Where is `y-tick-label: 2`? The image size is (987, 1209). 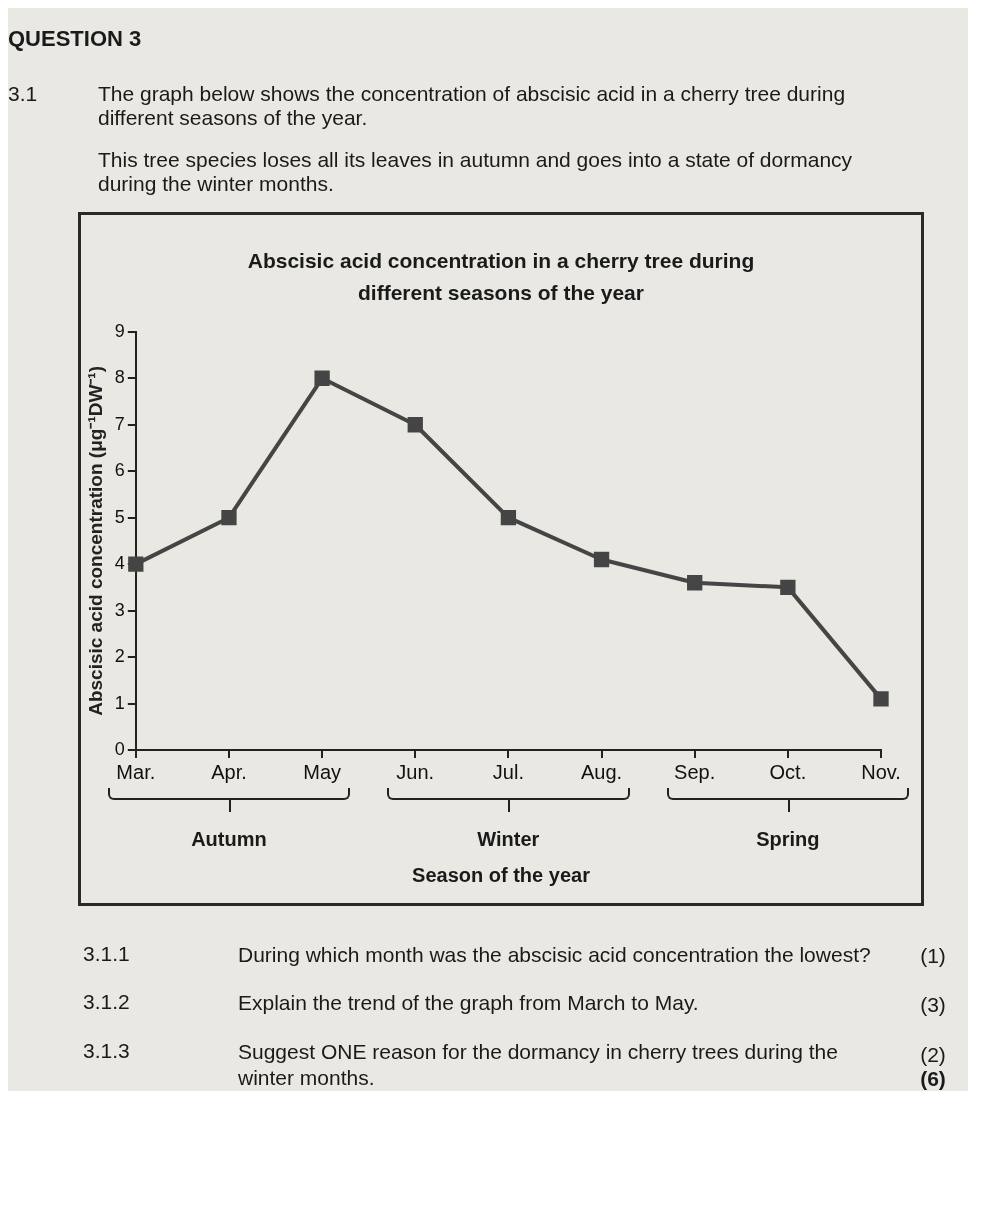 y-tick-label: 2 is located at coordinates (119, 656).